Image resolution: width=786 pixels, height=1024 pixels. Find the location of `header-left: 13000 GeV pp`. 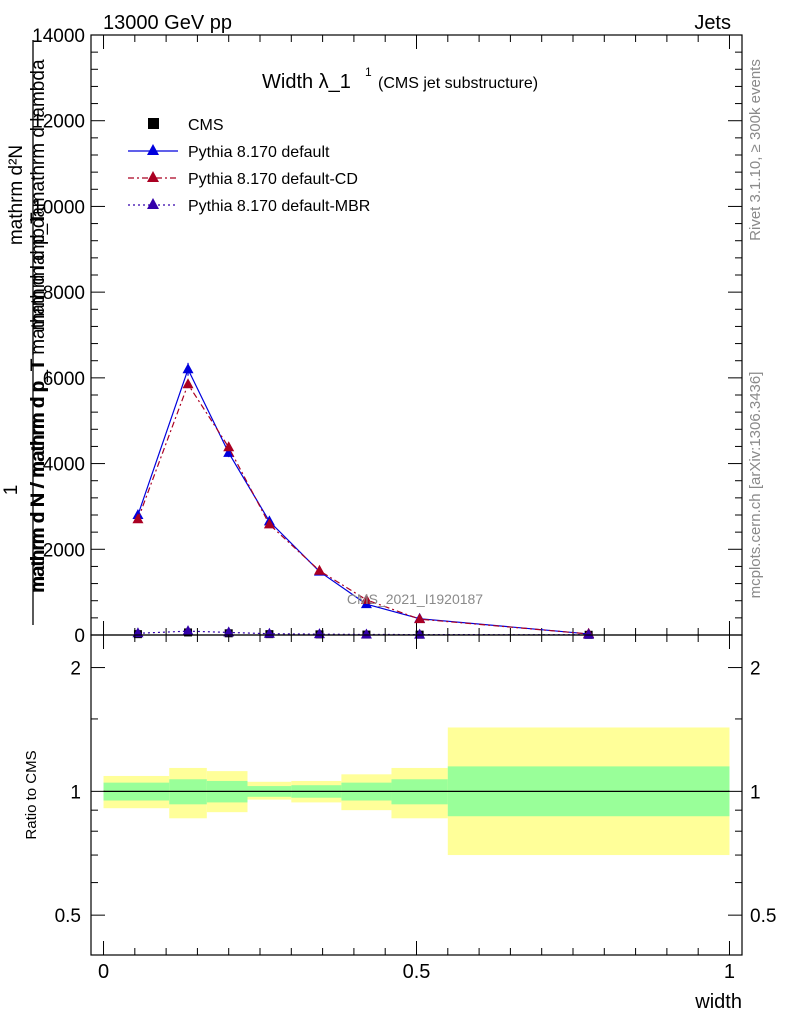

header-left: 13000 GeV pp is located at coordinates (167, 23).